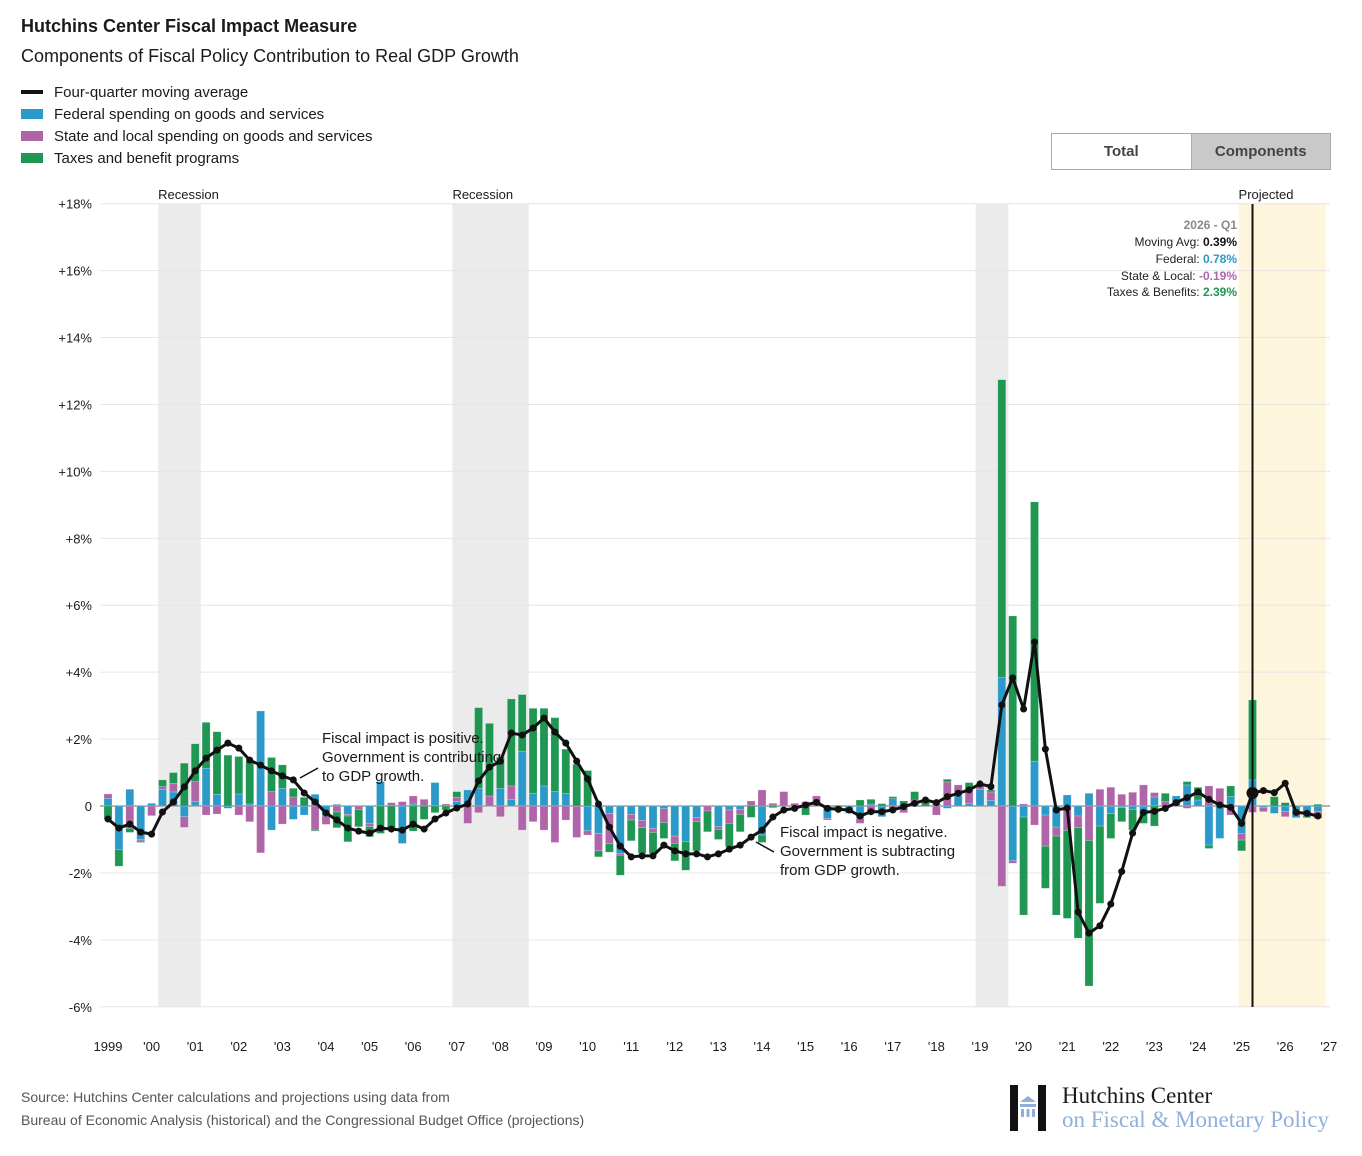  What do you see at coordinates (238, 1046) in the screenshot?
I see `x-tick-label: '02` at bounding box center [238, 1046].